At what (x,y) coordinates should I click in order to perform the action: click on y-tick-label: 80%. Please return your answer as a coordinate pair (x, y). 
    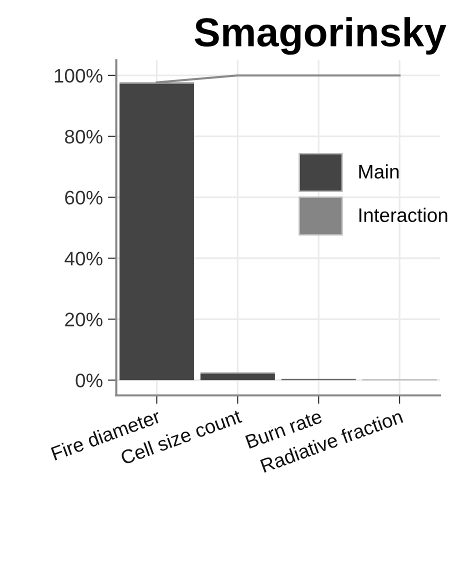
    Looking at the image, I should click on (83, 137).